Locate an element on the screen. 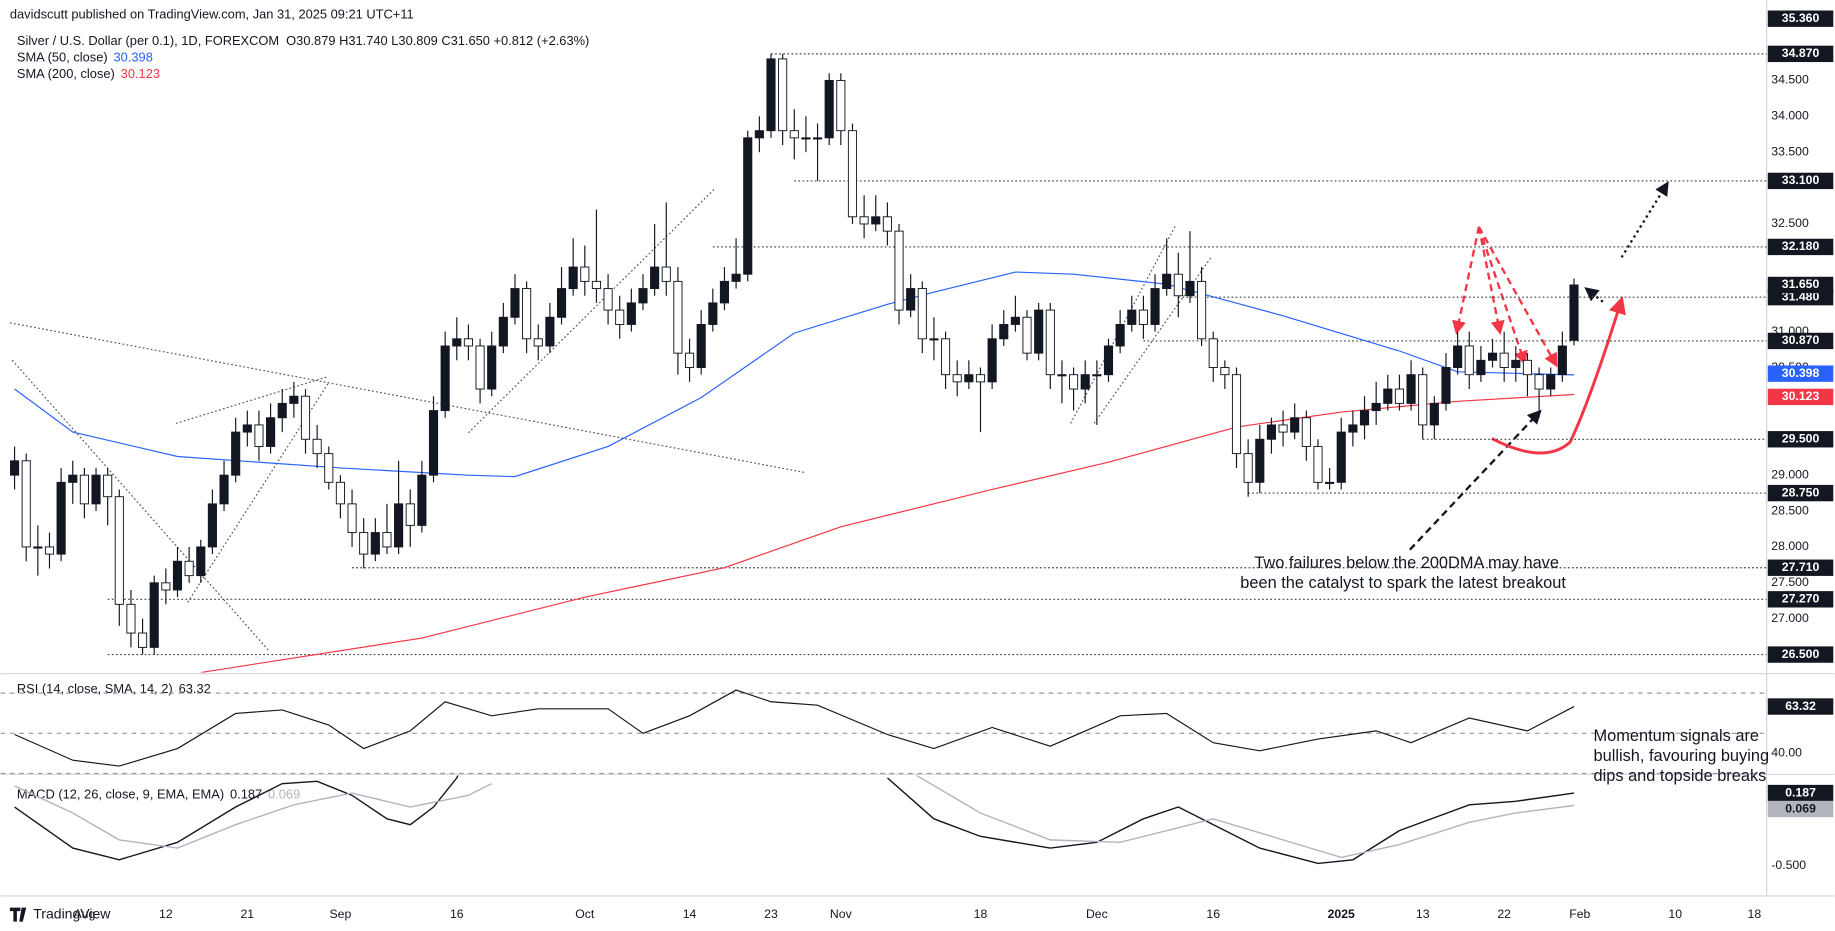 The image size is (1835, 931). macd-name: MACD (12, 26, close, 9, EMA, EMA) is located at coordinates (120, 794).